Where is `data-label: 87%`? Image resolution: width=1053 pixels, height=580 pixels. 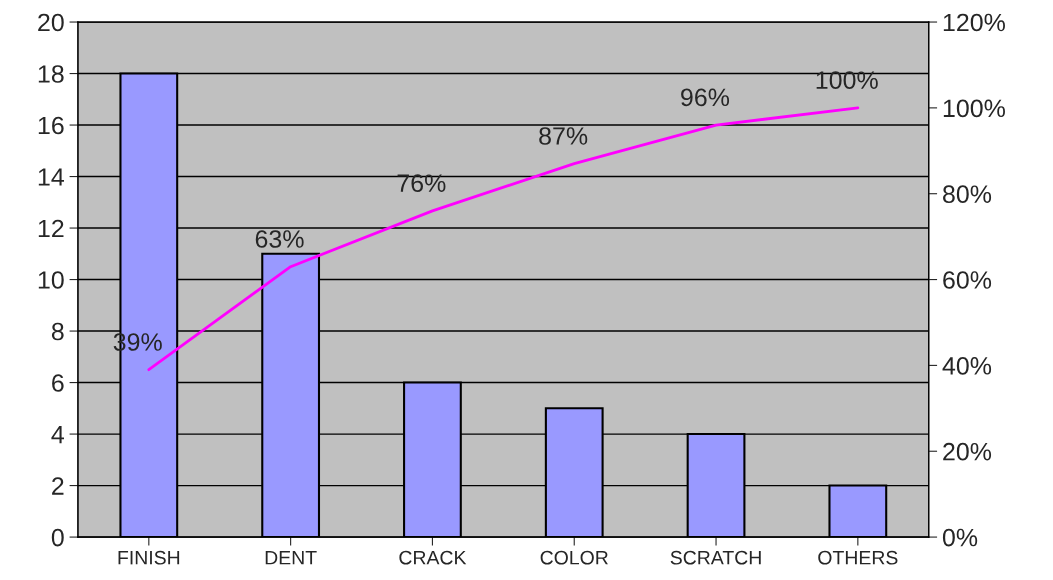
data-label: 87% is located at coordinates (563, 136).